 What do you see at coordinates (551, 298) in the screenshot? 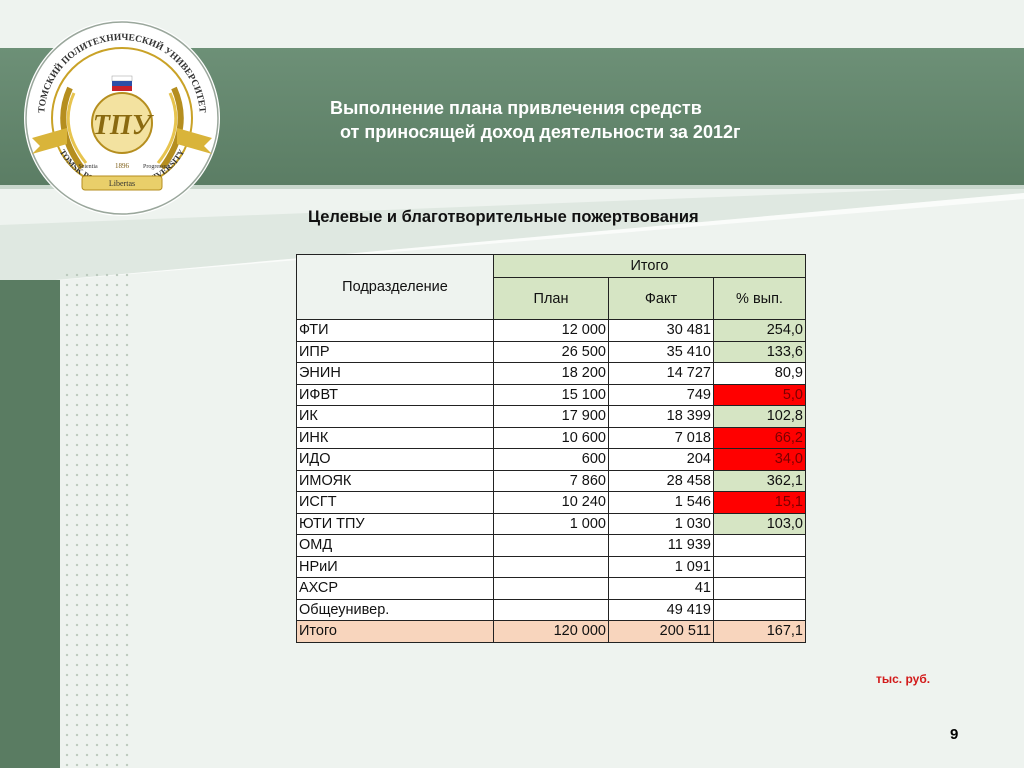
I see `header-plan: План` at bounding box center [551, 298].